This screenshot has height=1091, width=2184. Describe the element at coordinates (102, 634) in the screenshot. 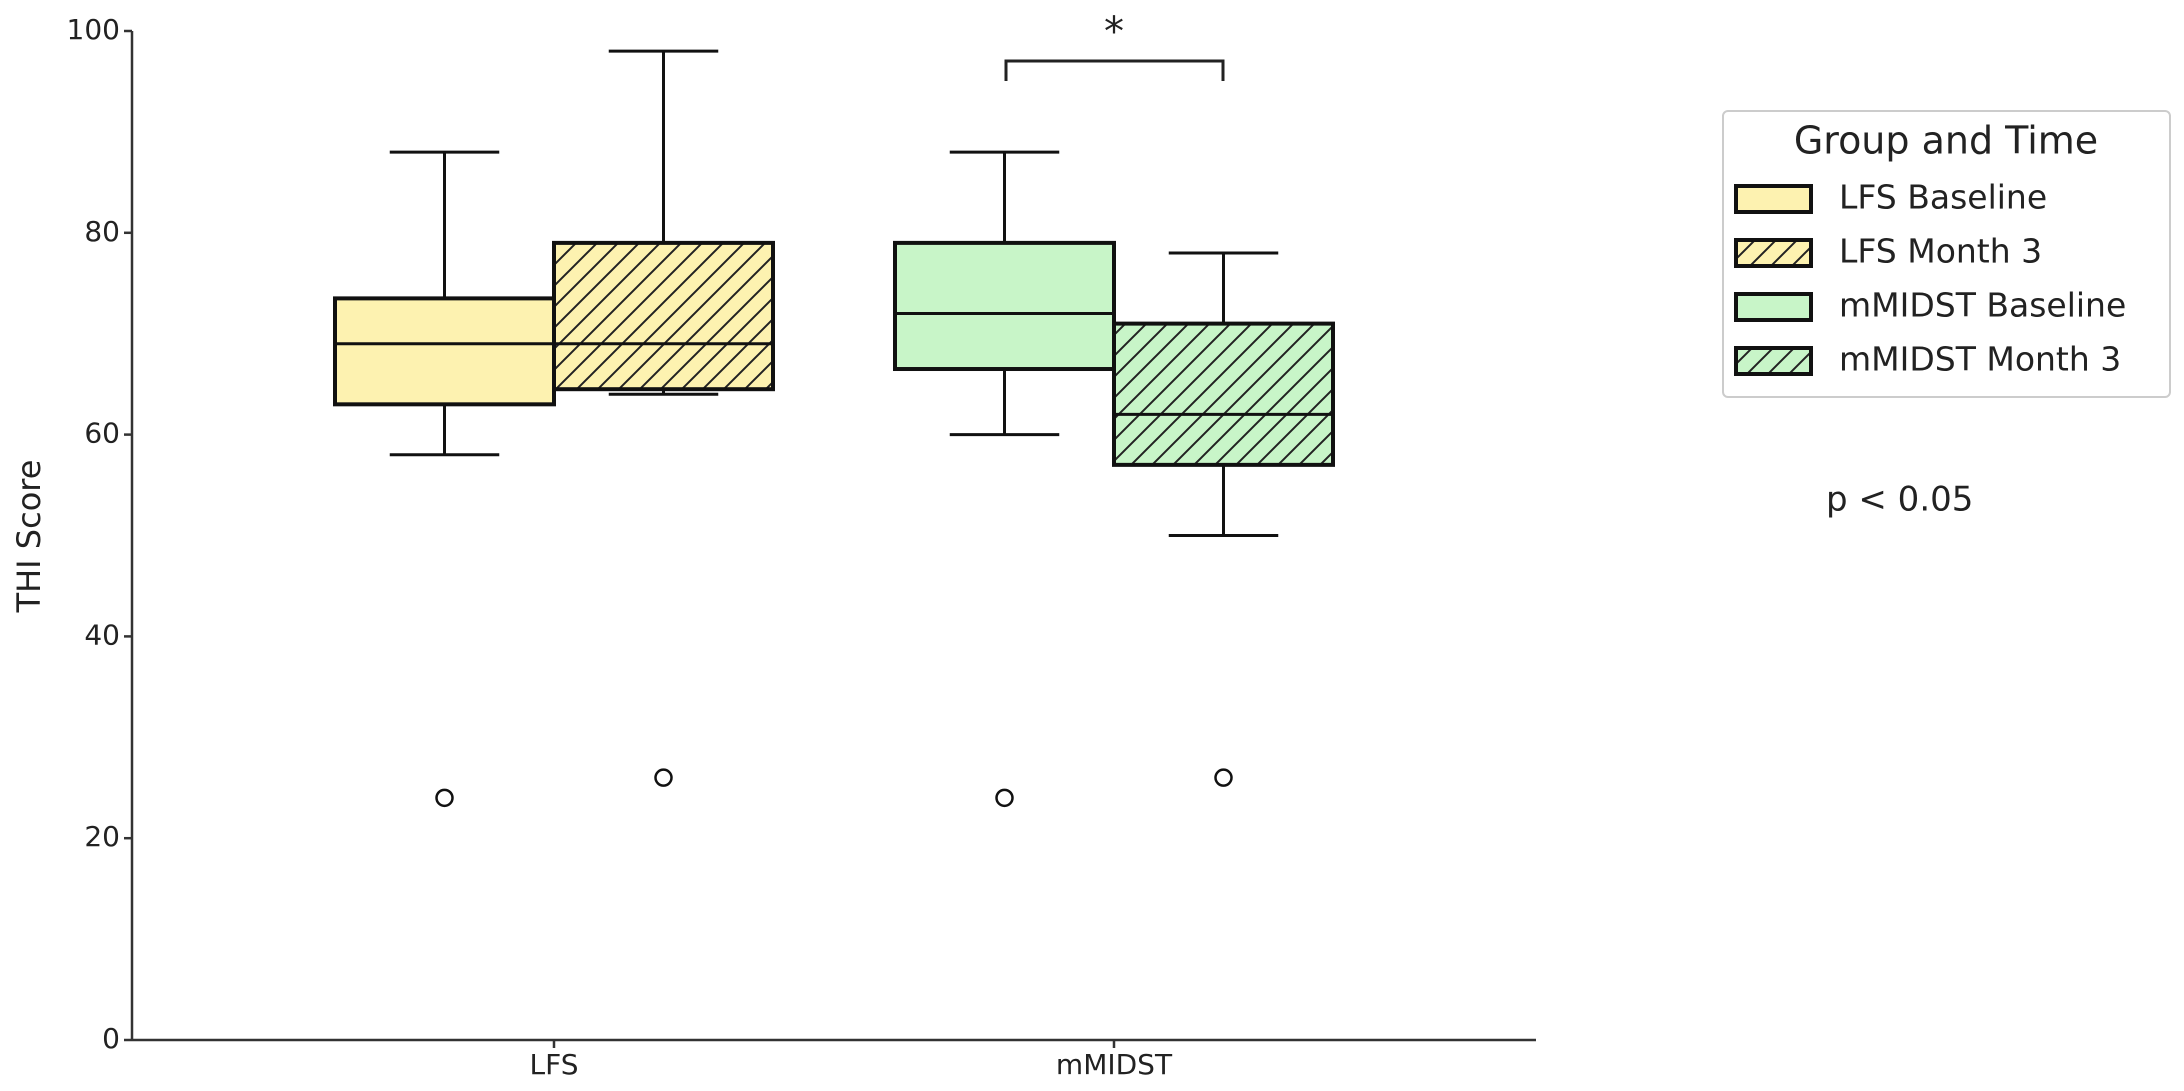

I see `y-tick-label: 40` at that location.